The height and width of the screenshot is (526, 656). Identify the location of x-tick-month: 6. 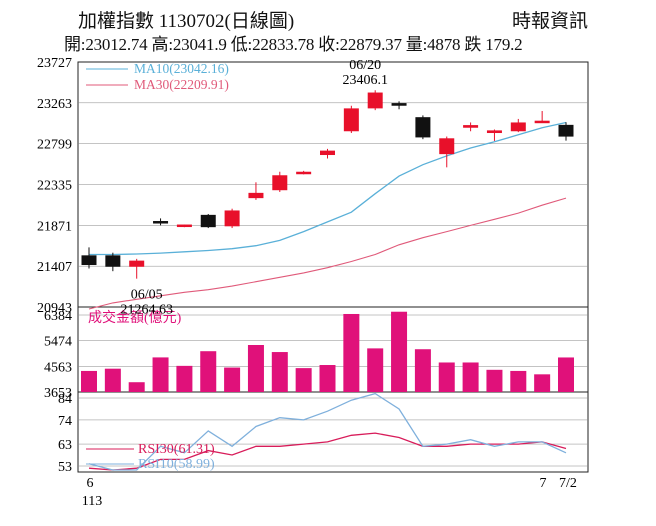
(90, 483).